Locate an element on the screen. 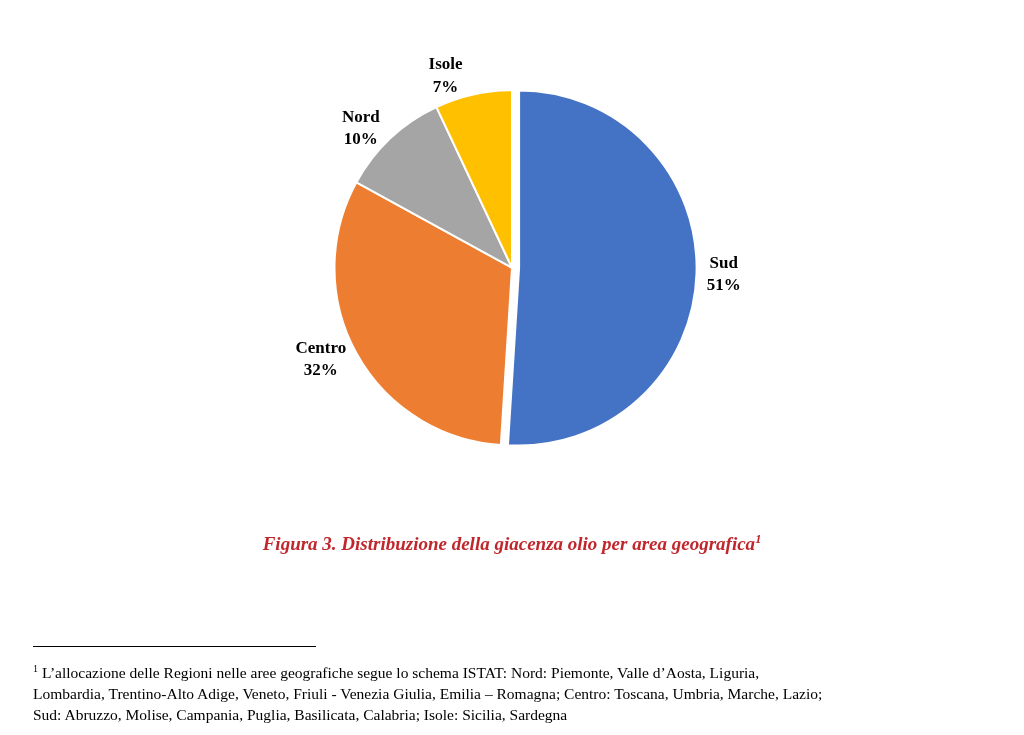  data-label: 51% is located at coordinates (723, 285).